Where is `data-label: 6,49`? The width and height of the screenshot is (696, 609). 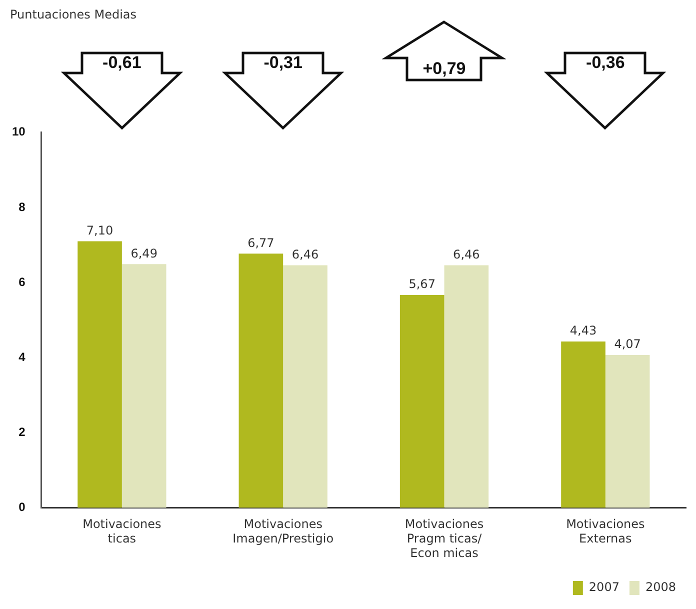 data-label: 6,49 is located at coordinates (144, 253).